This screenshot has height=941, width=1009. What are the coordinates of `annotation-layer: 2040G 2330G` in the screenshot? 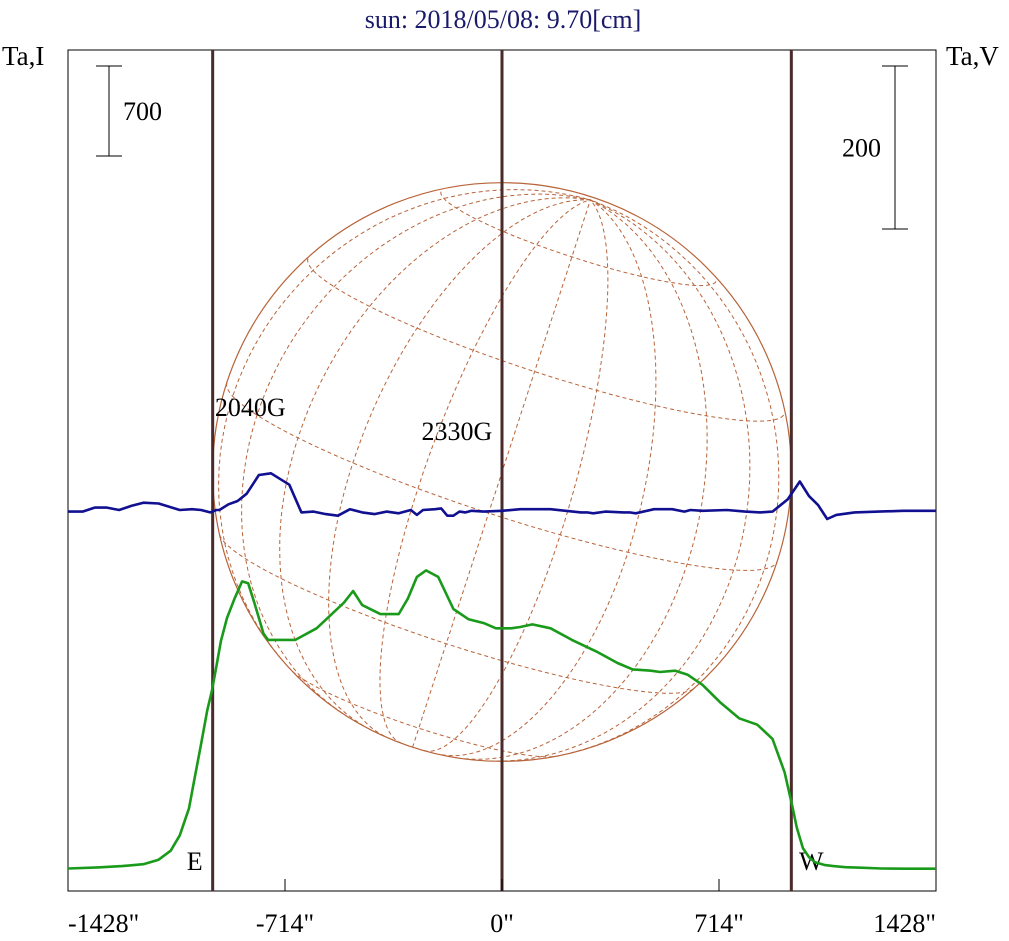 It's located at (353, 419).